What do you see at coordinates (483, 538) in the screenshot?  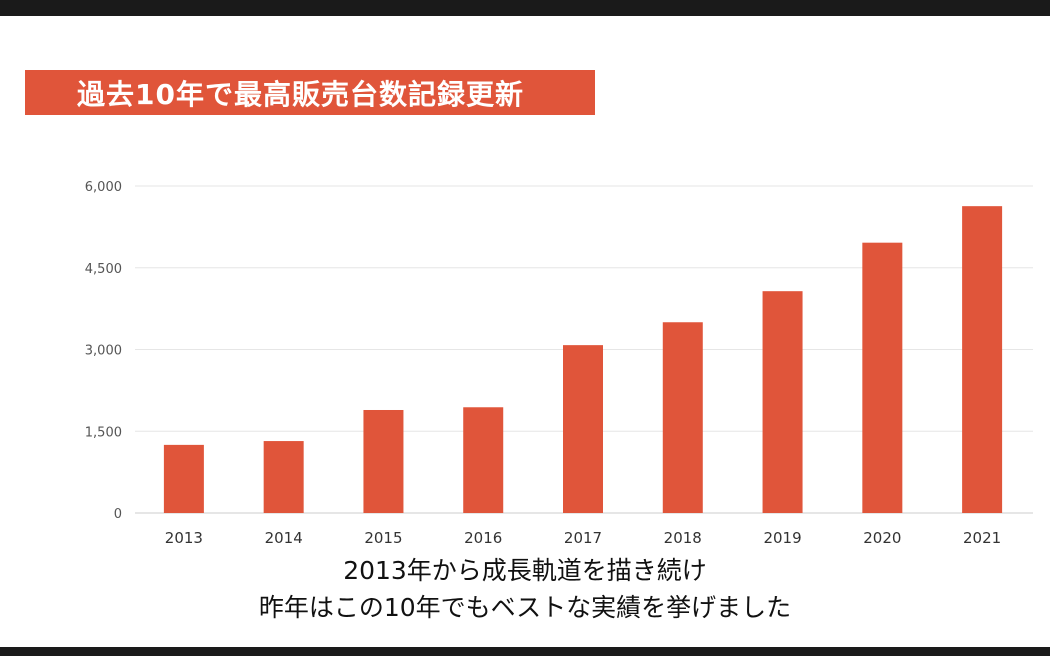 I see `x-tick-label: 2016` at bounding box center [483, 538].